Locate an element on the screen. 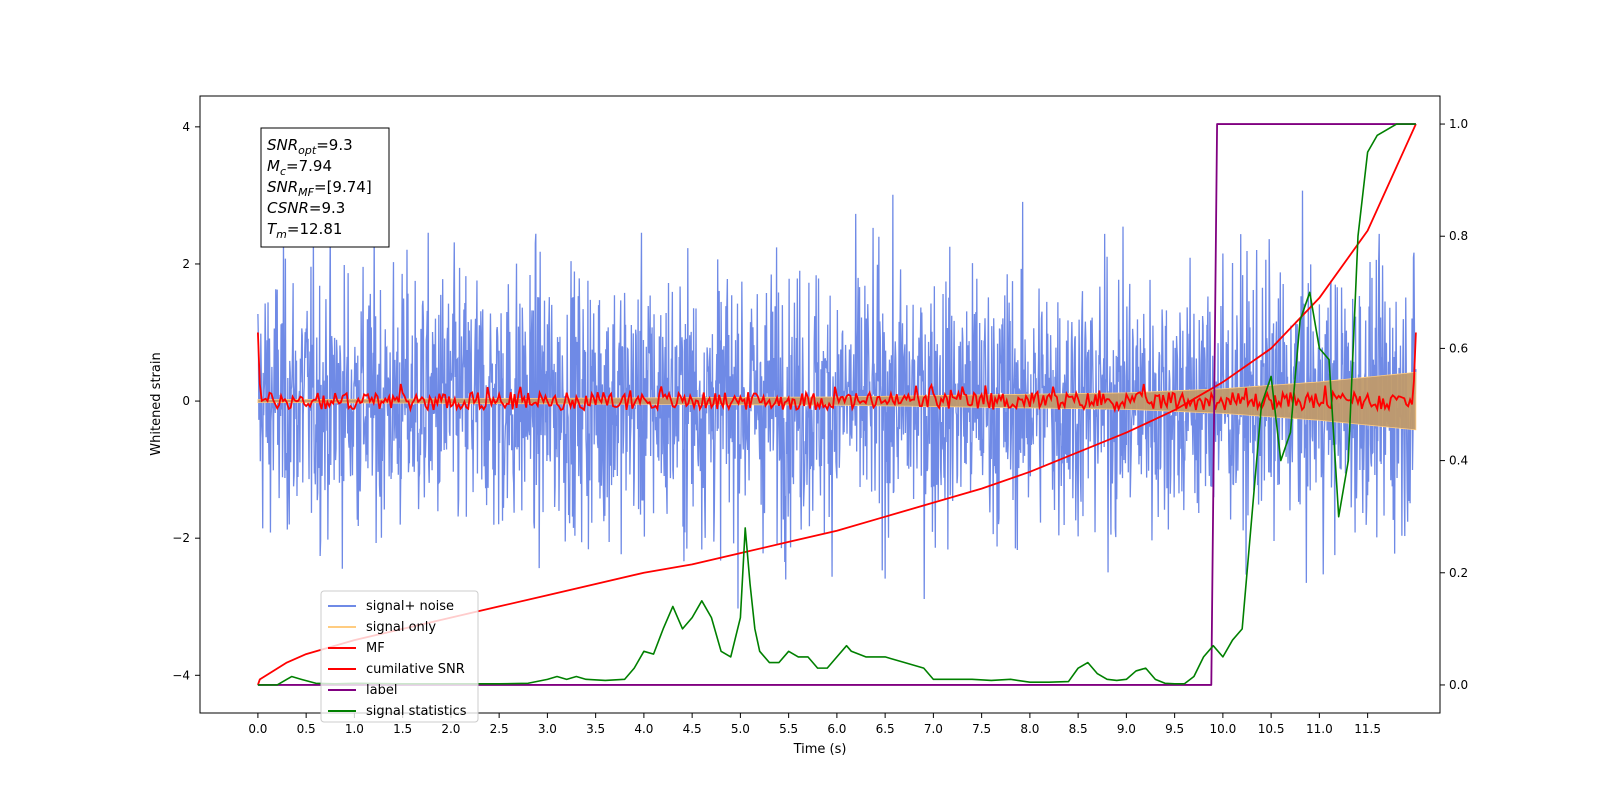  info-subscript: c is located at coordinates (283, 171).